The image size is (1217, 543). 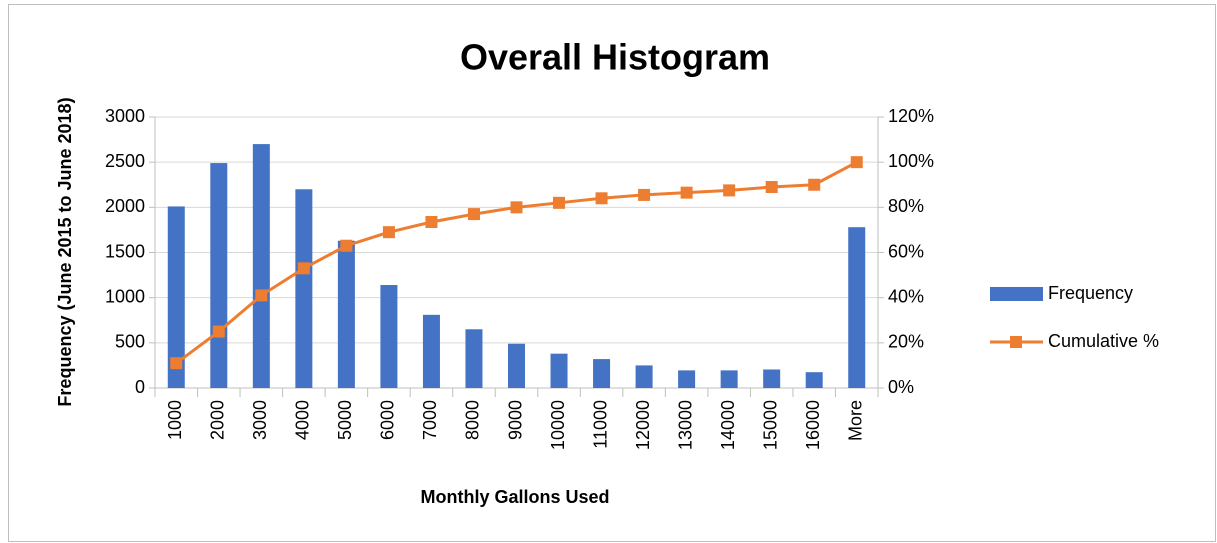 I want to click on x-tick-label: 1000, so click(x=175, y=420).